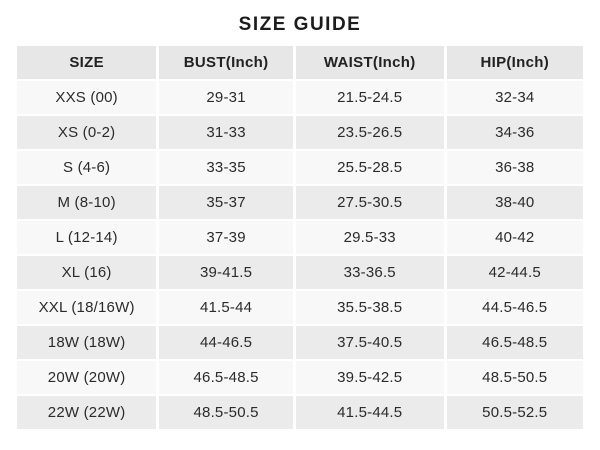 The height and width of the screenshot is (450, 600). I want to click on table-cell-bust: 31-33, so click(226, 132).